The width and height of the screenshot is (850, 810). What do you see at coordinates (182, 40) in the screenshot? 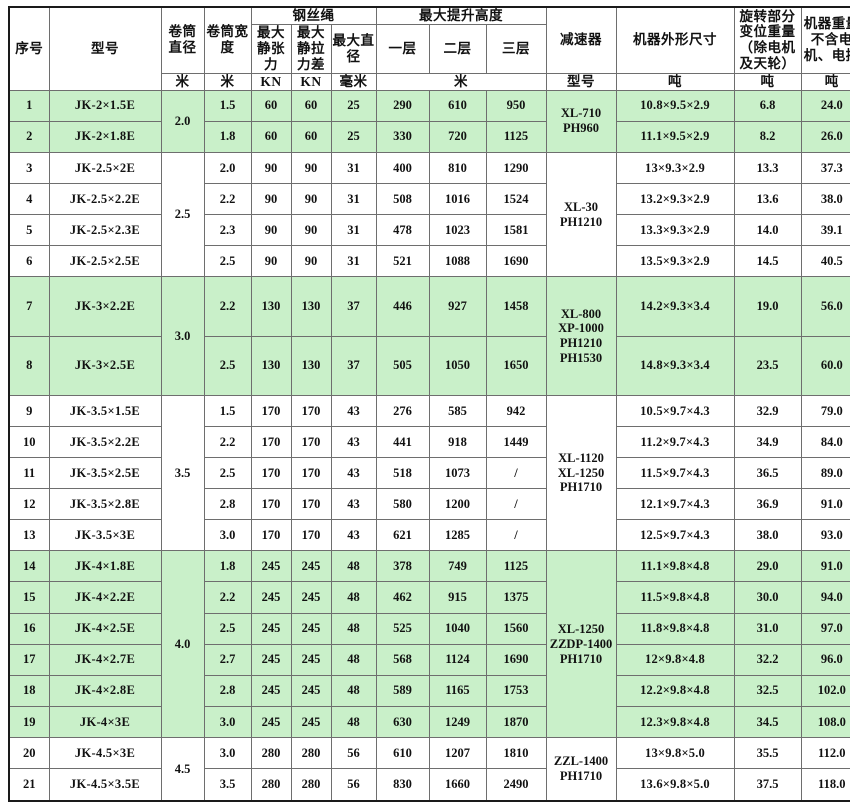
I see `header-drum-diameter: 卷筒直径` at bounding box center [182, 40].